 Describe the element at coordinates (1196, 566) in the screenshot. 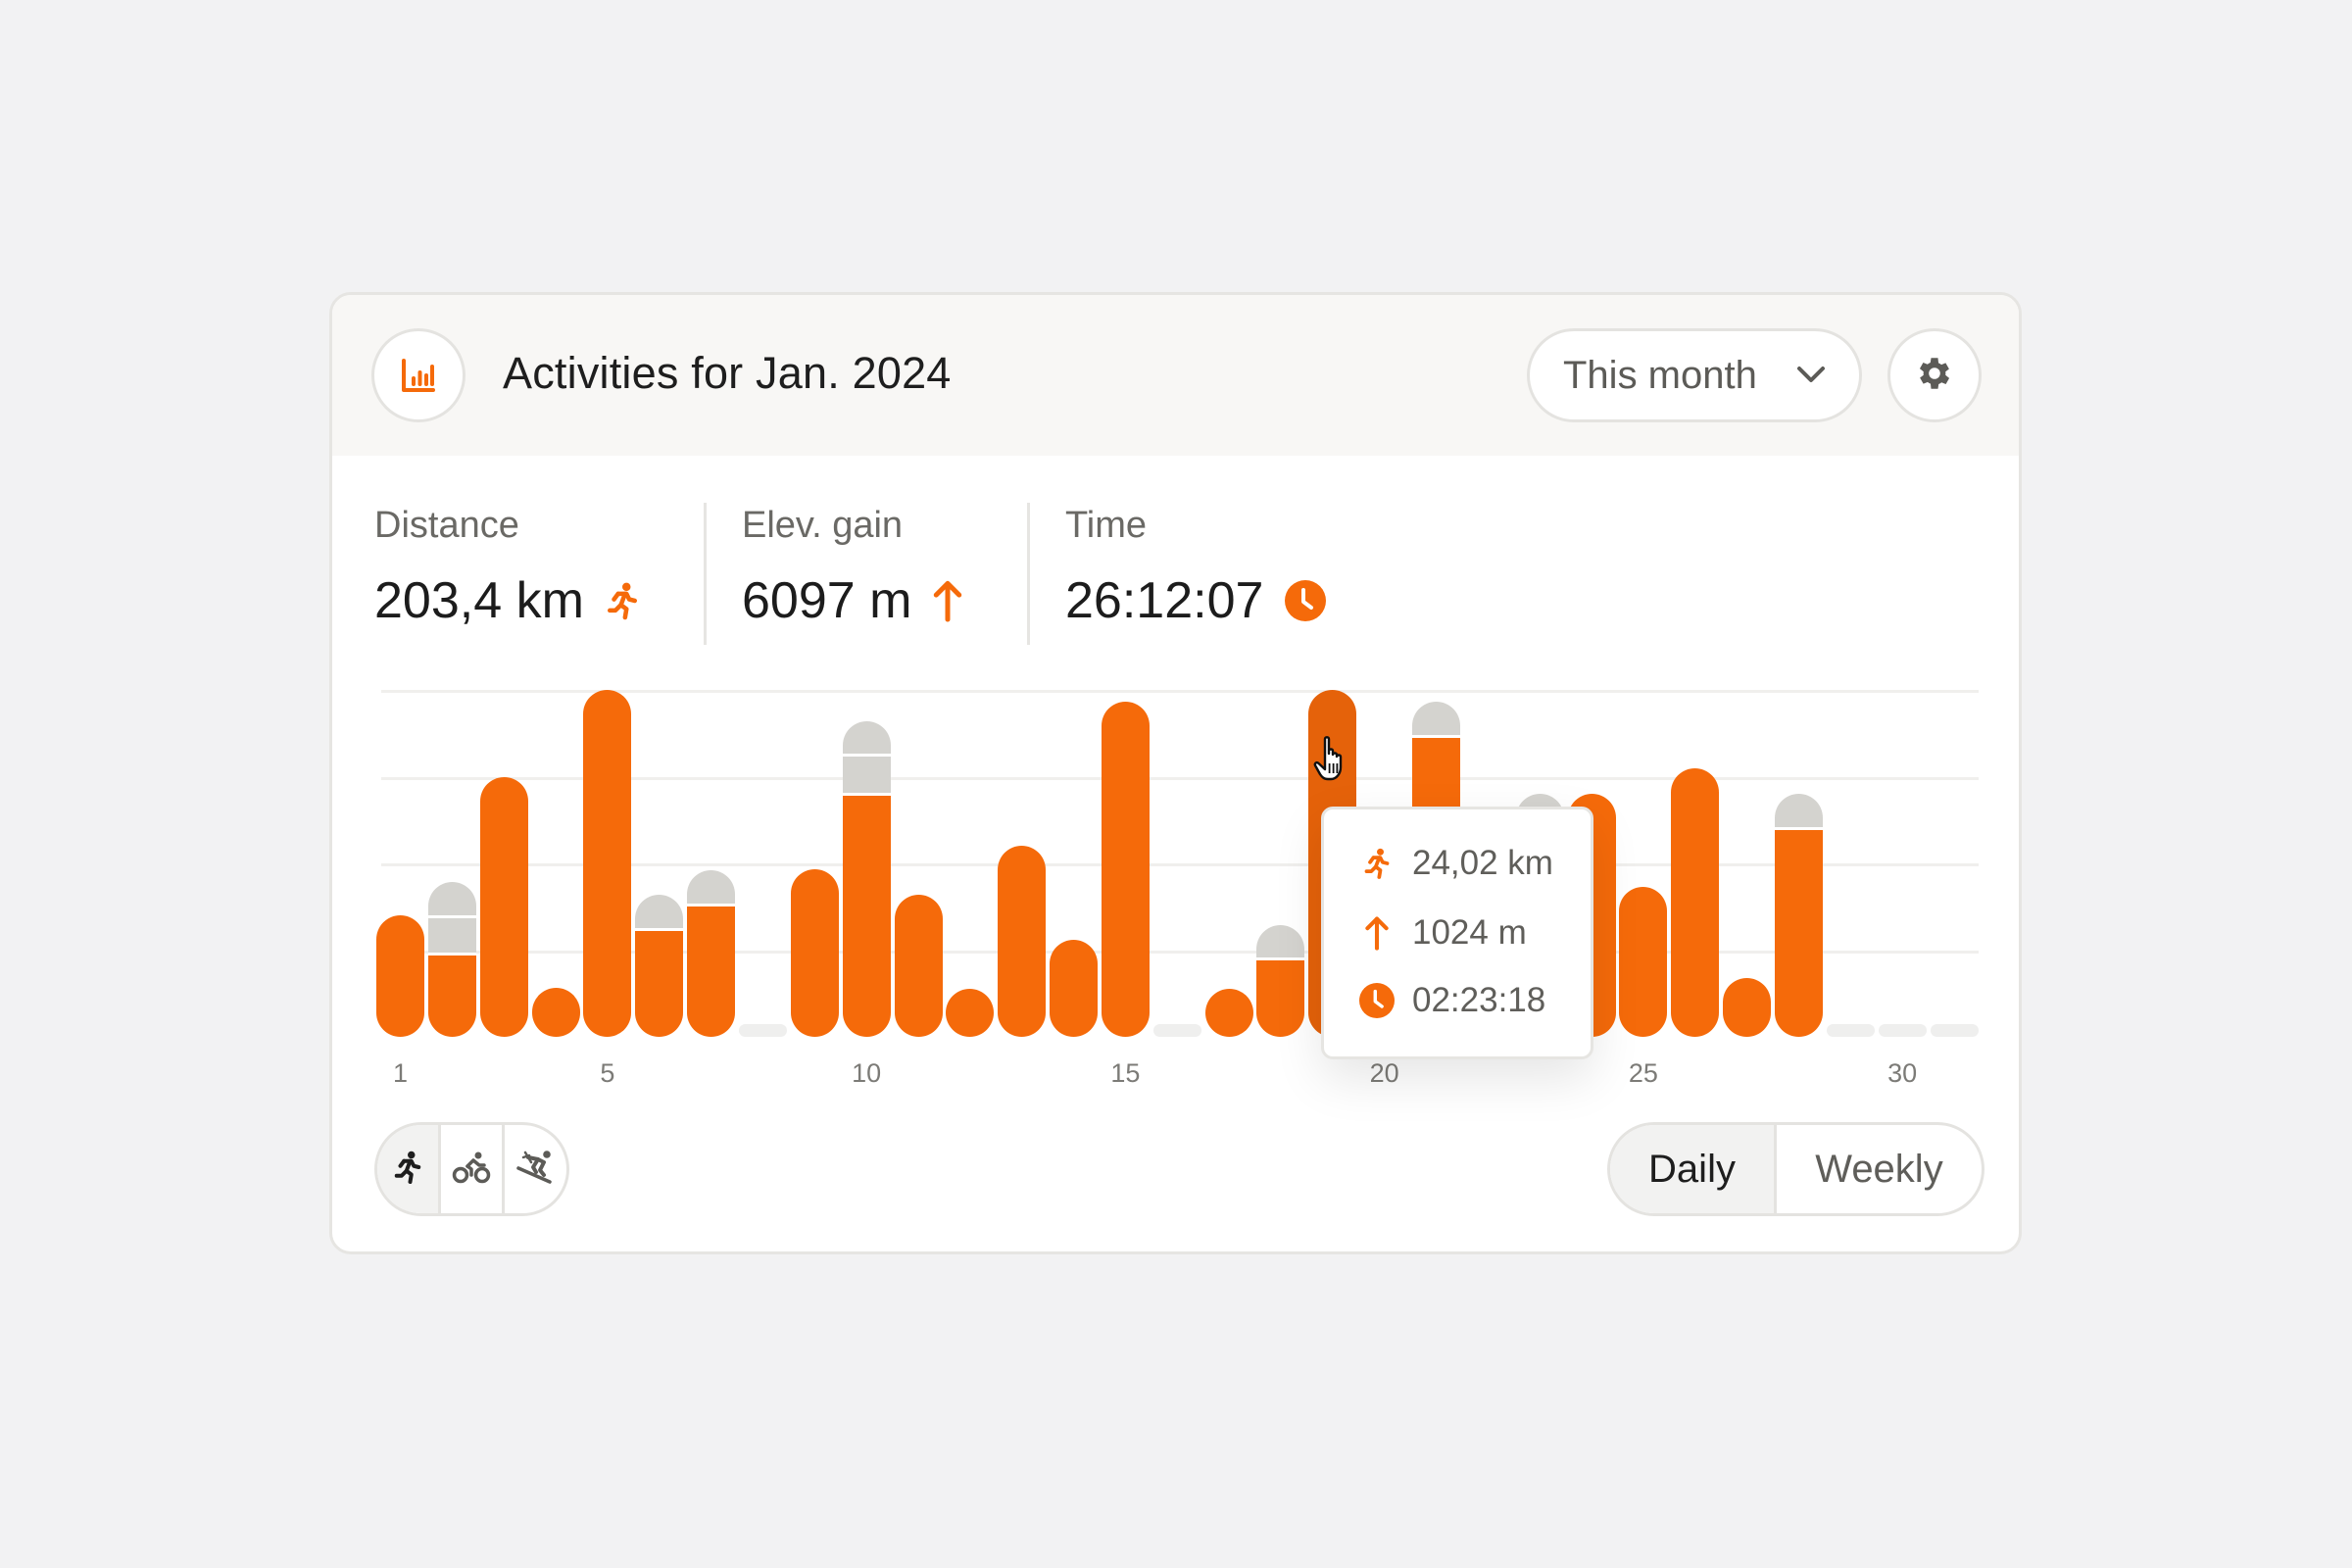

I see `stat-time: Time 26:12:07` at that location.